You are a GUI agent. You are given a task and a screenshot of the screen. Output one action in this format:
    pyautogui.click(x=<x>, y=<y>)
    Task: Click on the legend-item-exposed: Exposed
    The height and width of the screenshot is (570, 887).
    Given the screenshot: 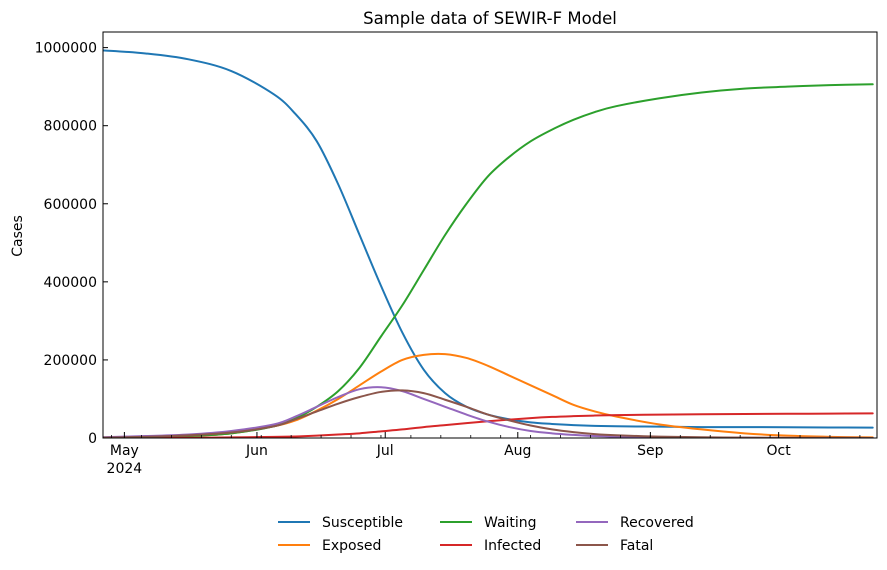 What is the action you would take?
    pyautogui.click(x=329, y=546)
    